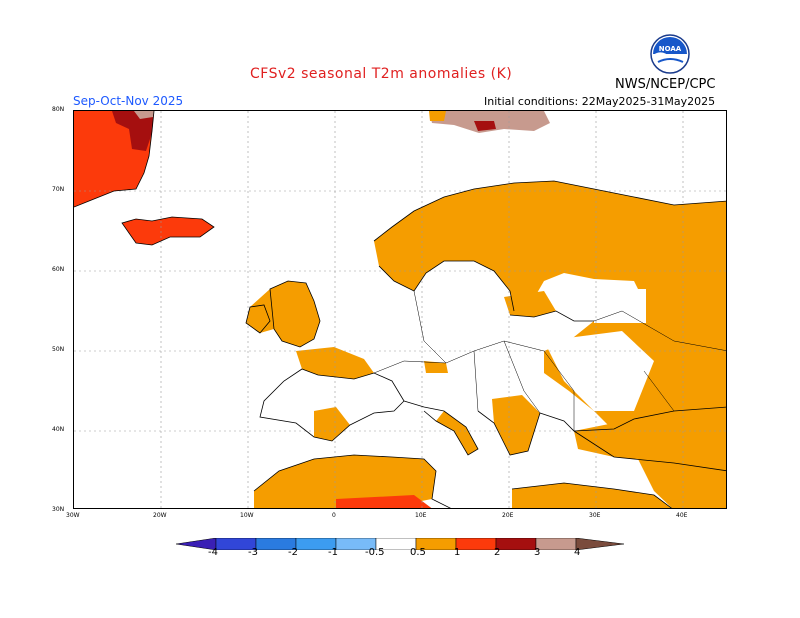 The width and height of the screenshot is (800, 618). Describe the element at coordinates (384, 501) in the screenshot. I see `north-africa-strong-anomaly` at that location.